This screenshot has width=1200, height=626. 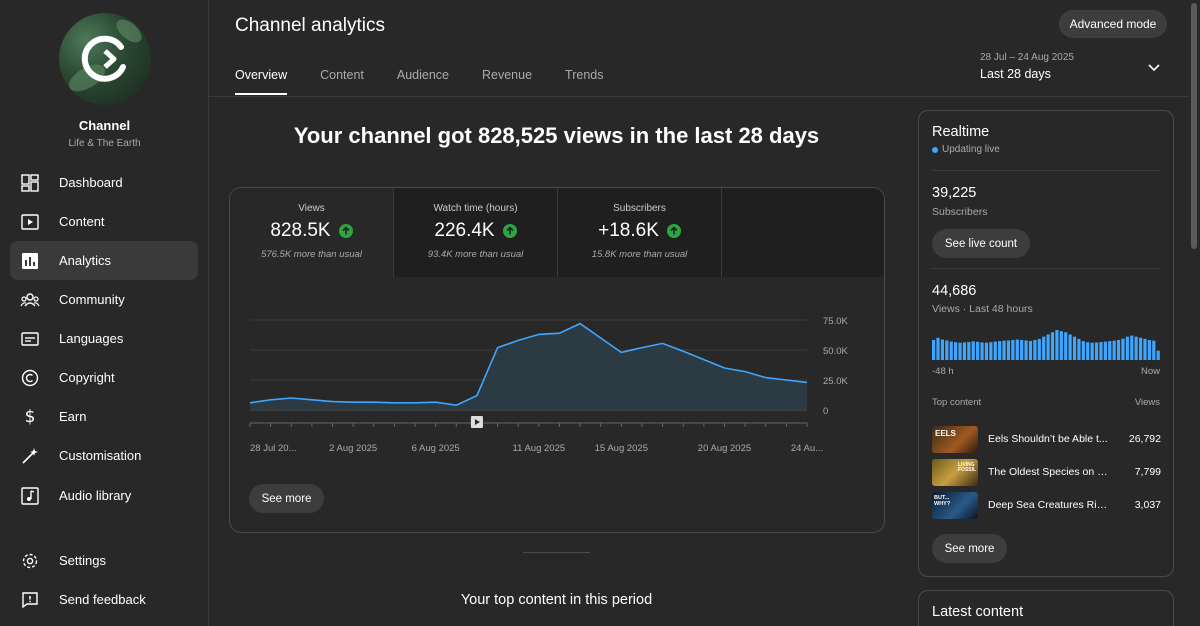 What do you see at coordinates (955, 505) in the screenshot?
I see `video-thumbnail: BUT... WHY?` at bounding box center [955, 505].